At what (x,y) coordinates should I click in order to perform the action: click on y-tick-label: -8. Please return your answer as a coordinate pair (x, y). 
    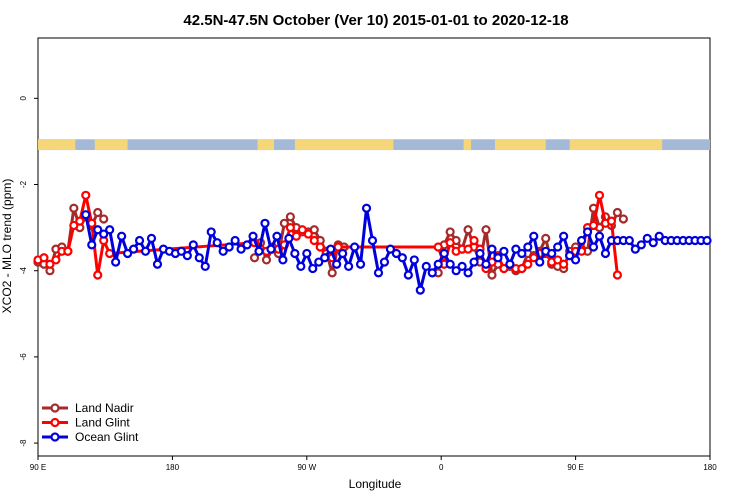
    Looking at the image, I should click on (23, 443).